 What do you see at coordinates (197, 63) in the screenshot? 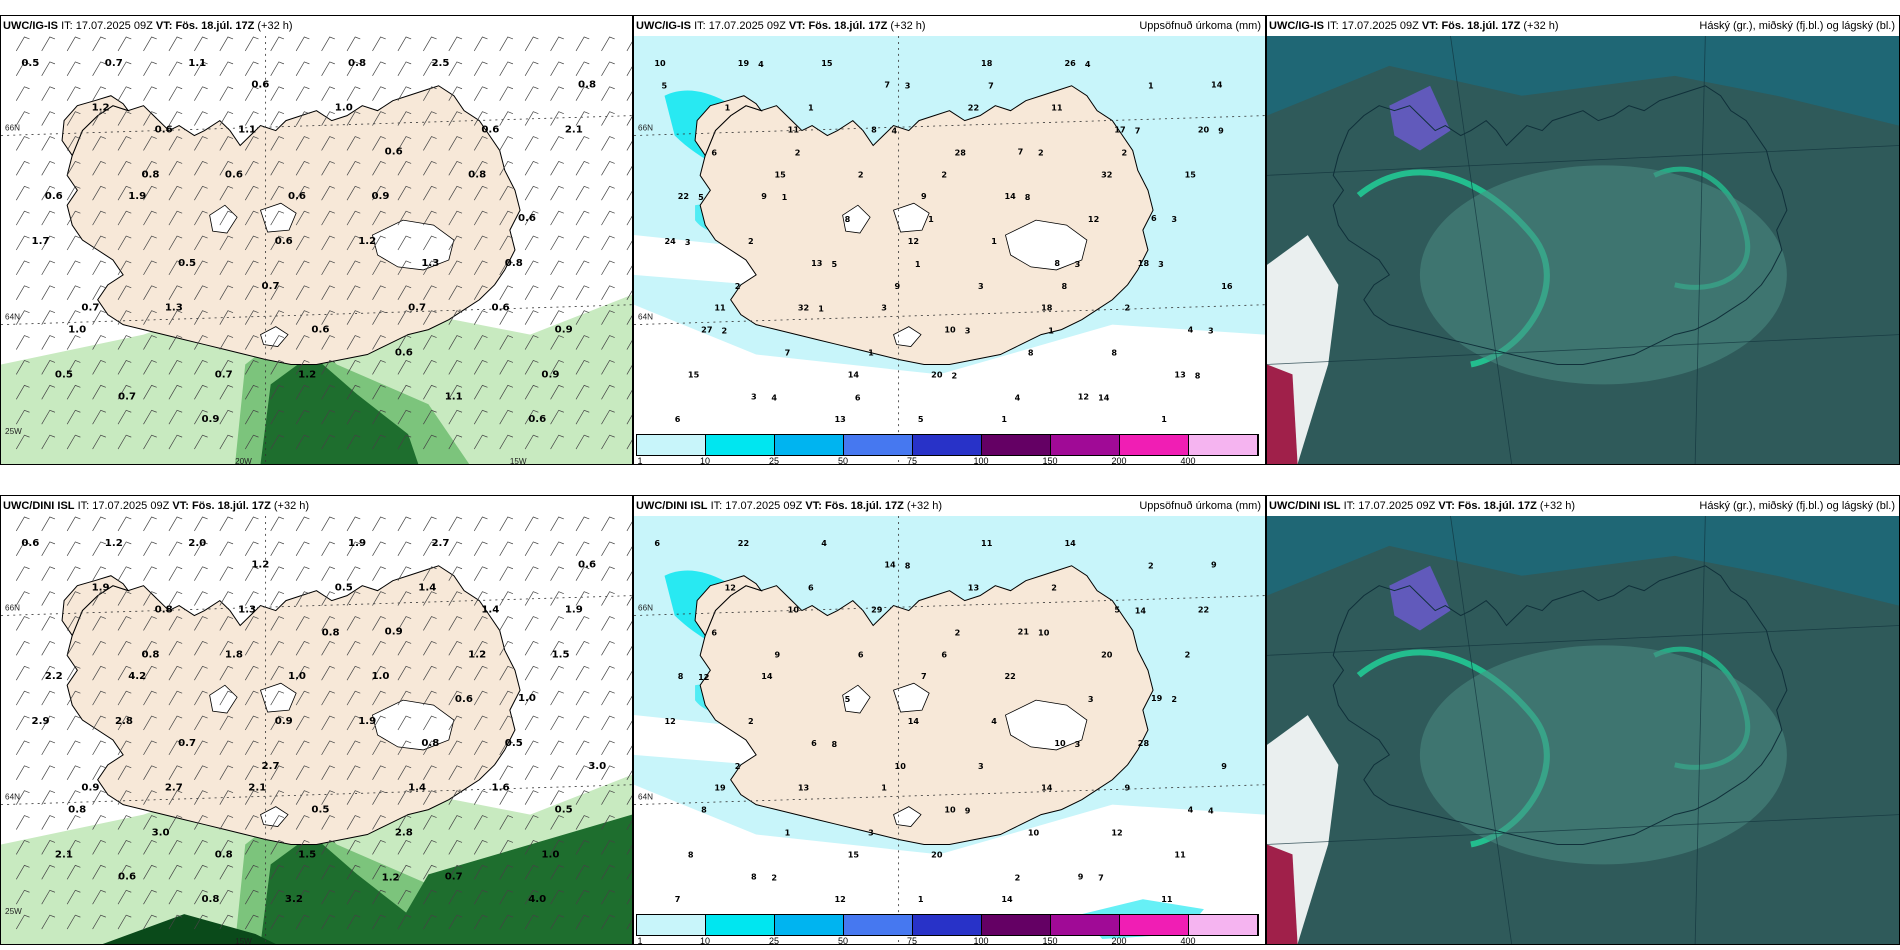
I see `value-label: 1.1` at bounding box center [197, 63].